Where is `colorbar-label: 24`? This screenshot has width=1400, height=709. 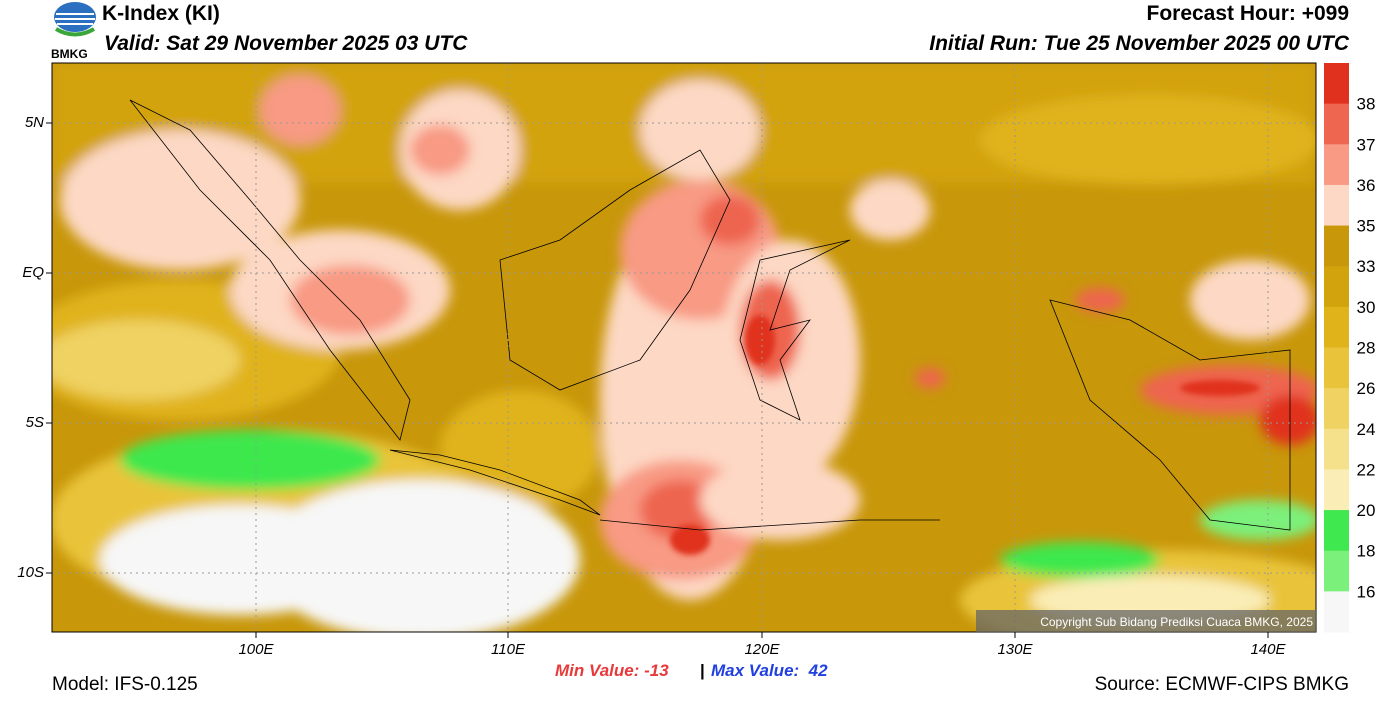 colorbar-label: 24 is located at coordinates (1366, 429).